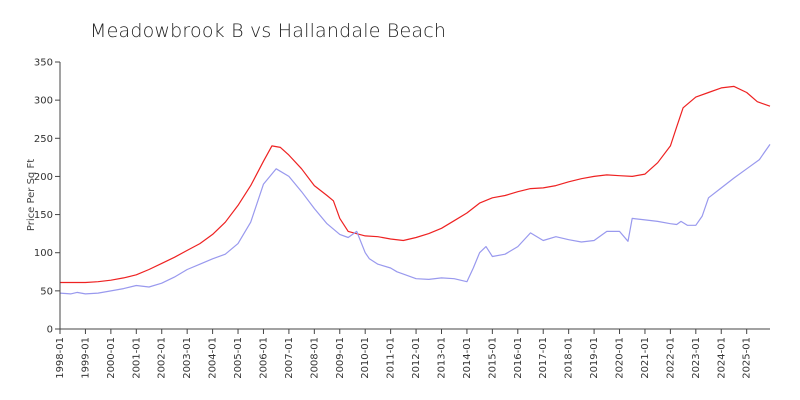 The height and width of the screenshot is (400, 800). What do you see at coordinates (43, 253) in the screenshot?
I see `y-tick-label: 100` at bounding box center [43, 253].